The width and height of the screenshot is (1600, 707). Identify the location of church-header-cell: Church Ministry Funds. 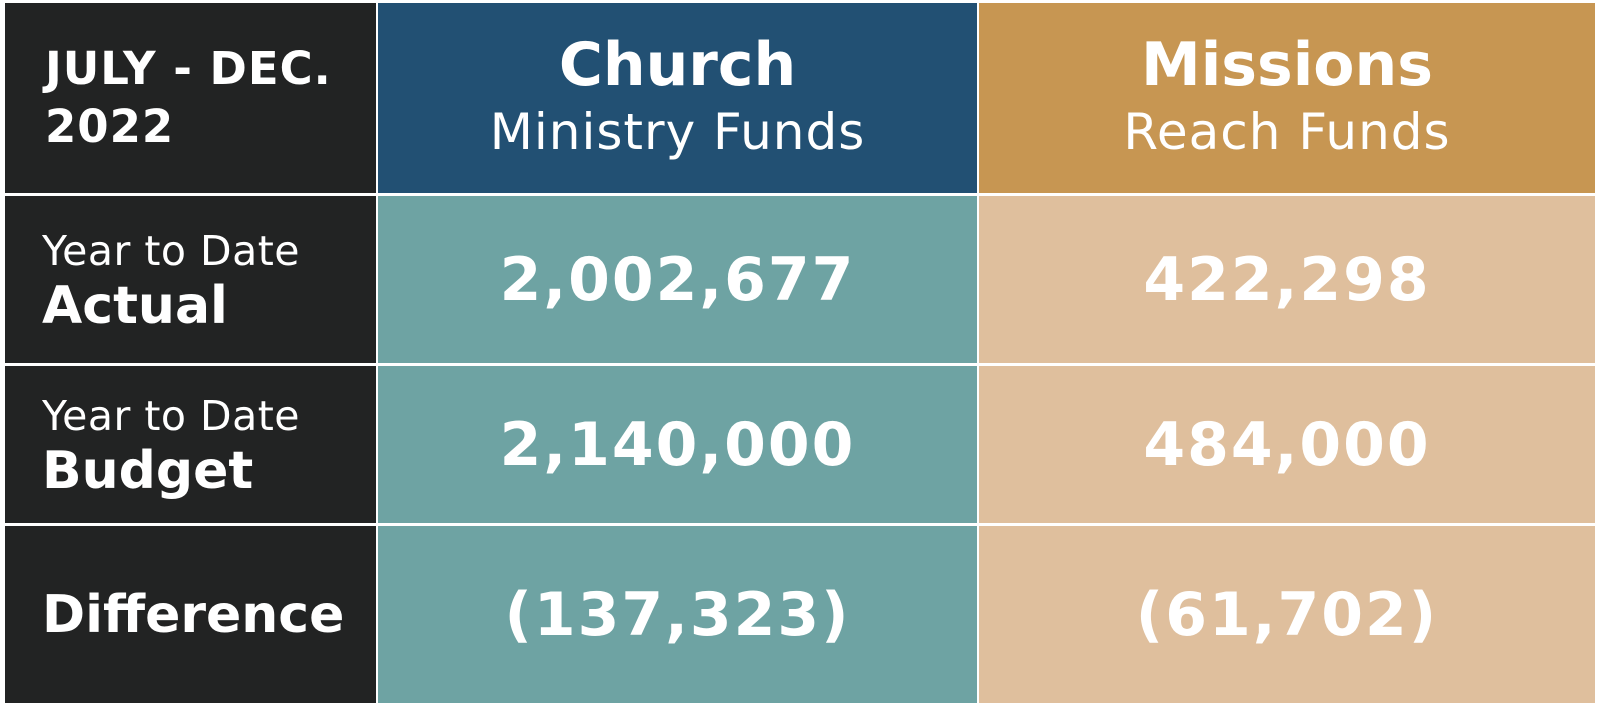
(677, 98).